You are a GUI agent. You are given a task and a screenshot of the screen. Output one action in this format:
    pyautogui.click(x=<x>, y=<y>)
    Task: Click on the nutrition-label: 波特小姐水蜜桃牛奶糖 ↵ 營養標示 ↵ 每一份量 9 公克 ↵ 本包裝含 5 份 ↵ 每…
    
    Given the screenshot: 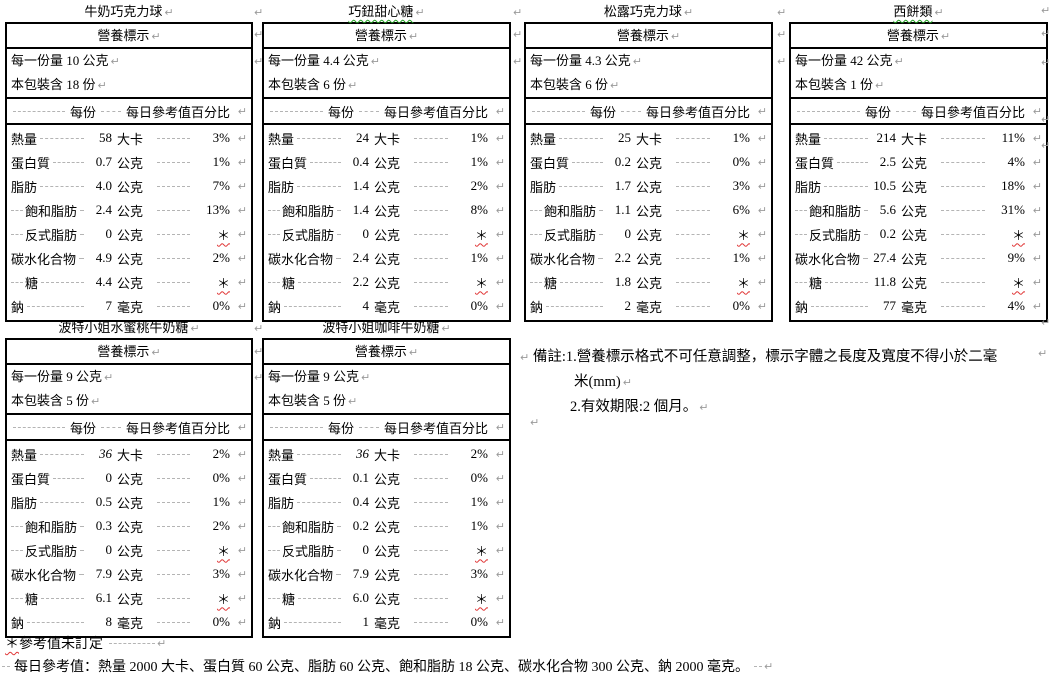 What is the action you would take?
    pyautogui.click(x=129, y=478)
    